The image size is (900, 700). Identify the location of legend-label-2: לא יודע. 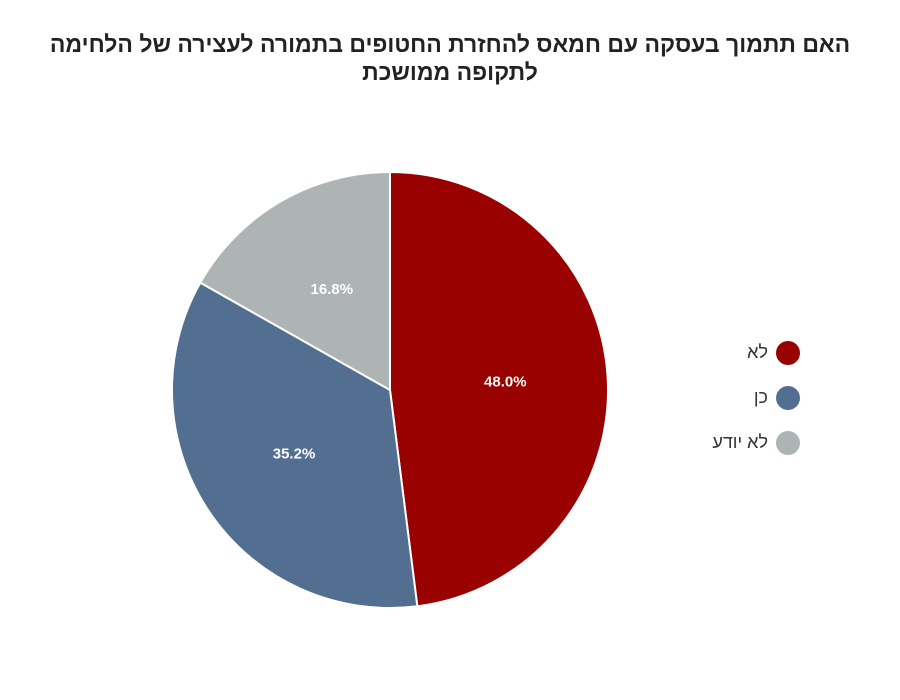
(740, 442).